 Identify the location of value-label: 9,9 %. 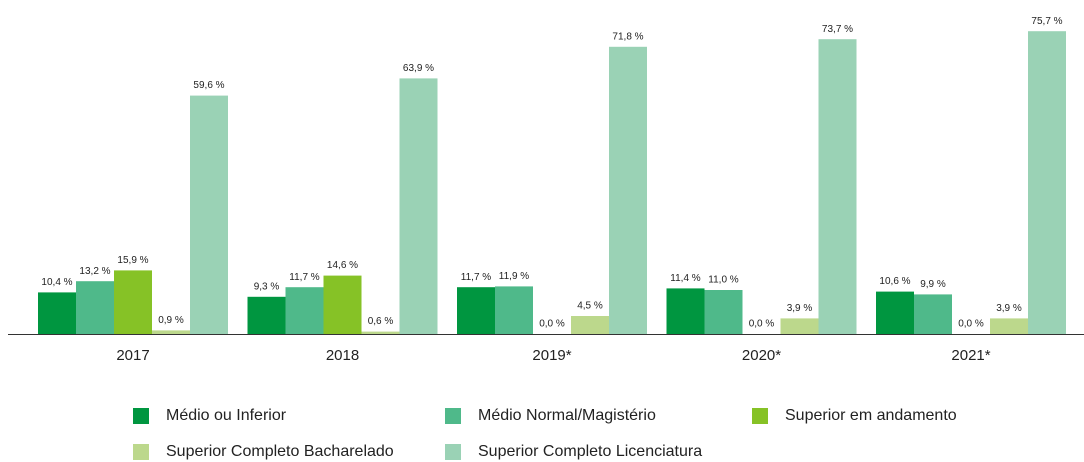
(933, 284).